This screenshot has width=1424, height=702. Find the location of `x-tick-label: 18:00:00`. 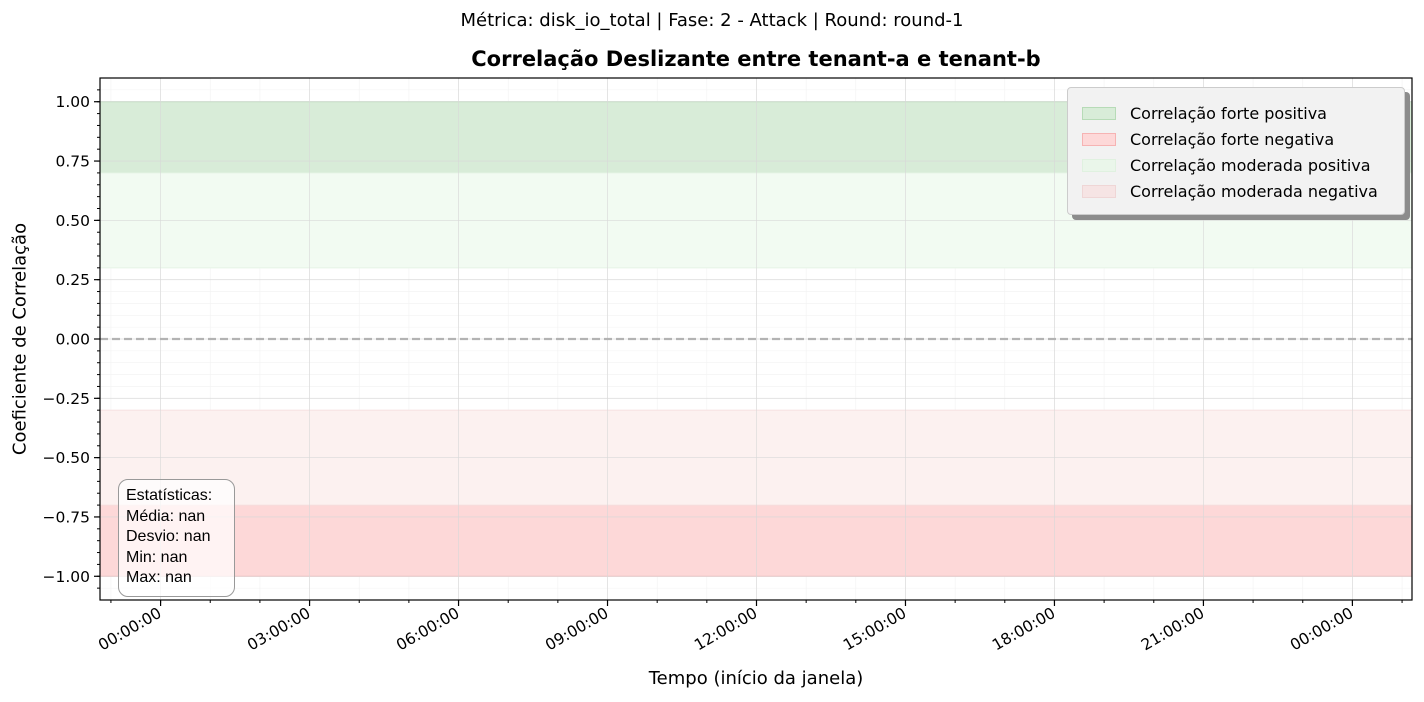

x-tick-label: 18:00:00 is located at coordinates (1023, 629).